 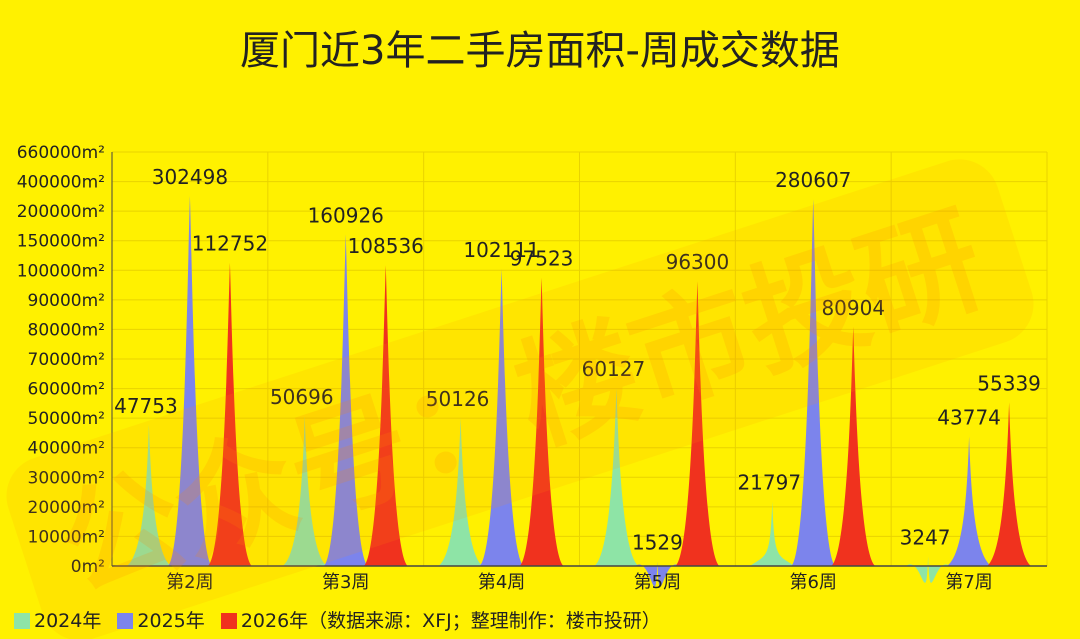 What do you see at coordinates (189, 380) in the screenshot?
I see `peak-2025年-第2周` at bounding box center [189, 380].